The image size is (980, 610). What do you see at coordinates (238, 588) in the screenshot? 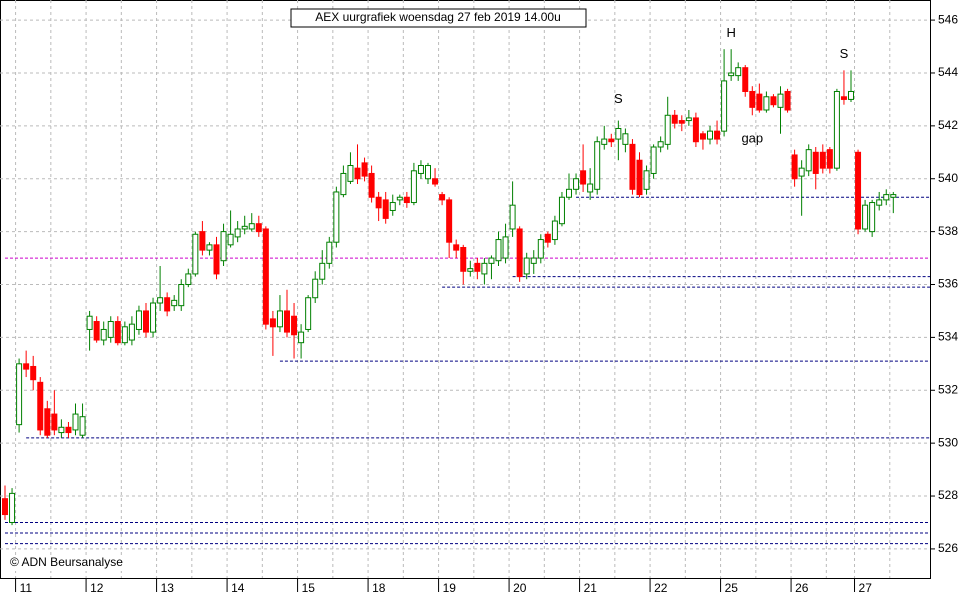
I see `x-tick-label: 14` at bounding box center [238, 588].